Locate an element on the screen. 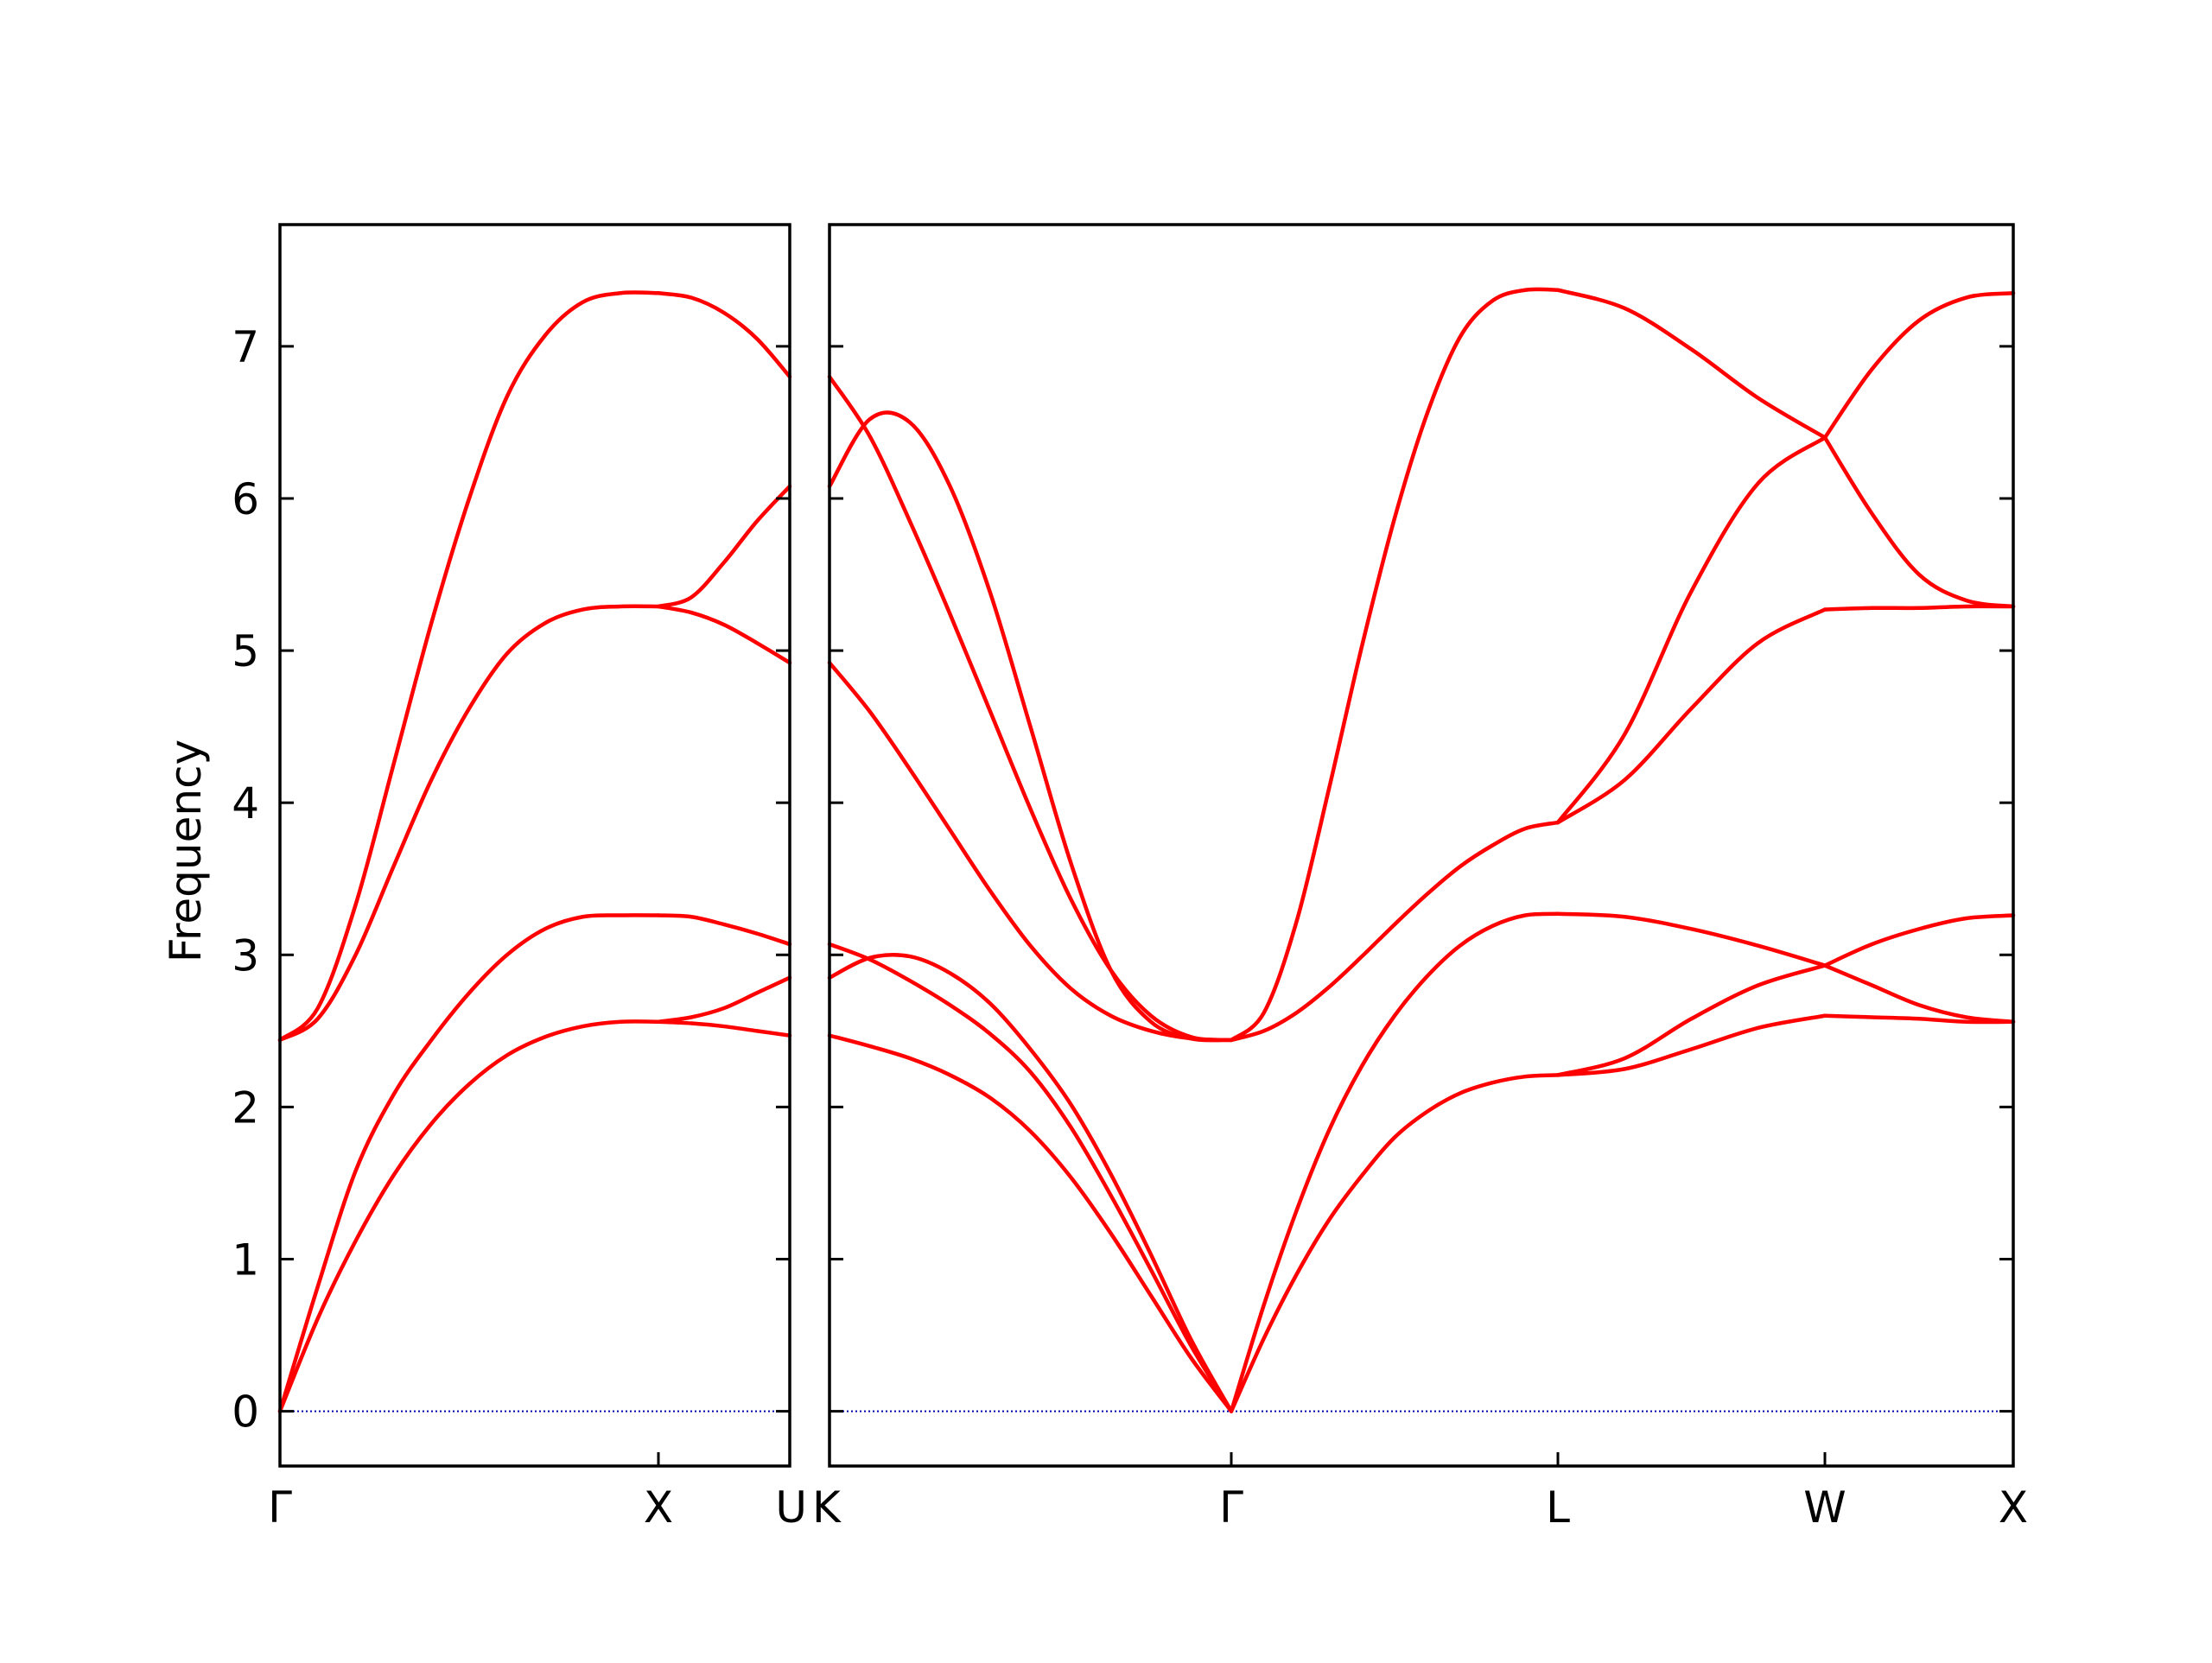  band-left-Γ-X-2 is located at coordinates (469, 1163).